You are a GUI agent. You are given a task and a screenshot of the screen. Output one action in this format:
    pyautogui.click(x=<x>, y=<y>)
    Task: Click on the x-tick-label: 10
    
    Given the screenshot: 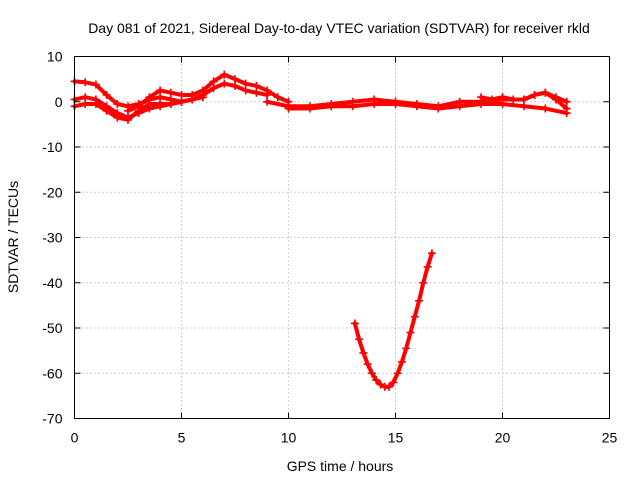 What is the action you would take?
    pyautogui.click(x=289, y=438)
    